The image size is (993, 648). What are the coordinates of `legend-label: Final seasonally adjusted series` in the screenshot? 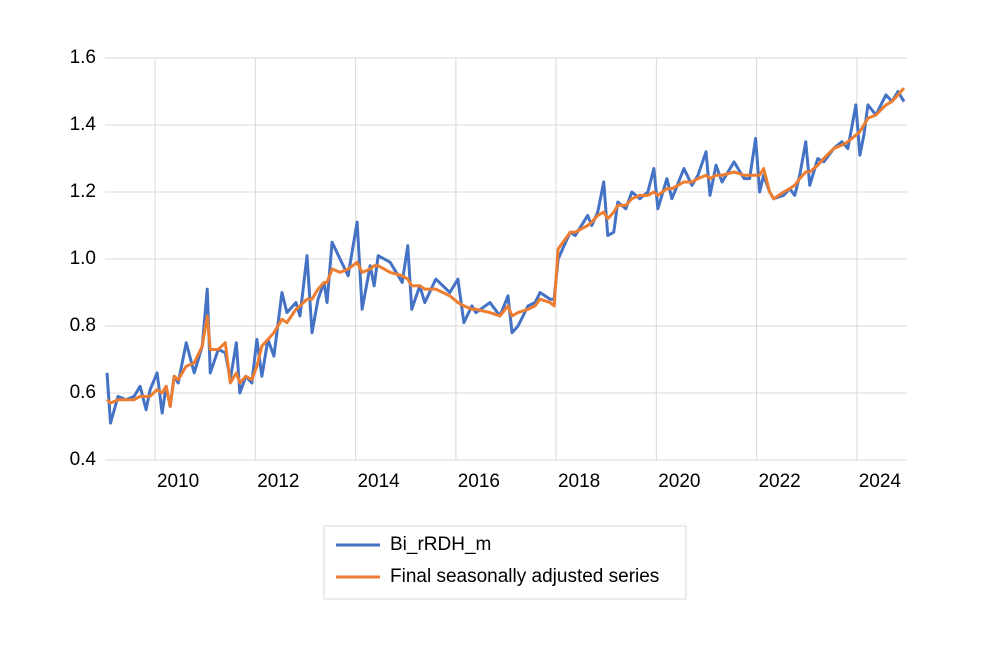 It's located at (524, 576).